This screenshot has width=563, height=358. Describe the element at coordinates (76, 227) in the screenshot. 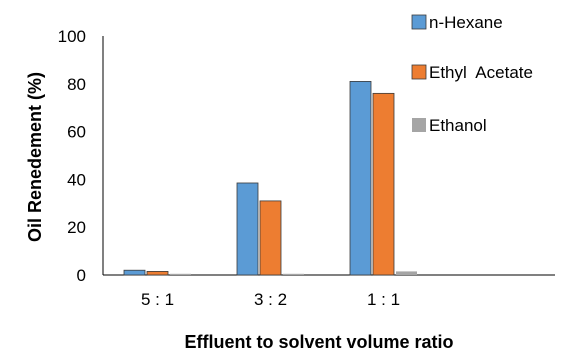

I see `y-tick-label: 20` at that location.